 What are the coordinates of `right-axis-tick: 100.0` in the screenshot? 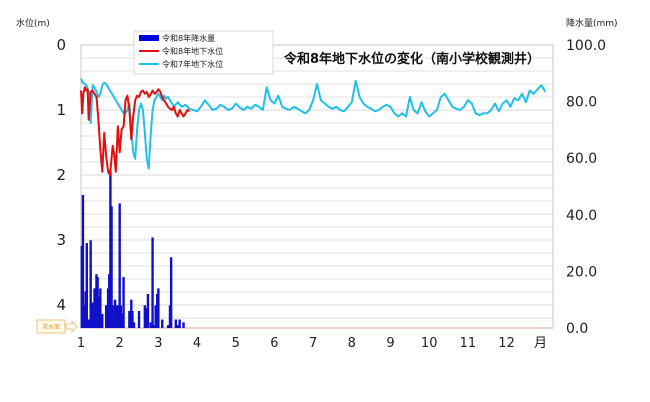 It's located at (586, 46).